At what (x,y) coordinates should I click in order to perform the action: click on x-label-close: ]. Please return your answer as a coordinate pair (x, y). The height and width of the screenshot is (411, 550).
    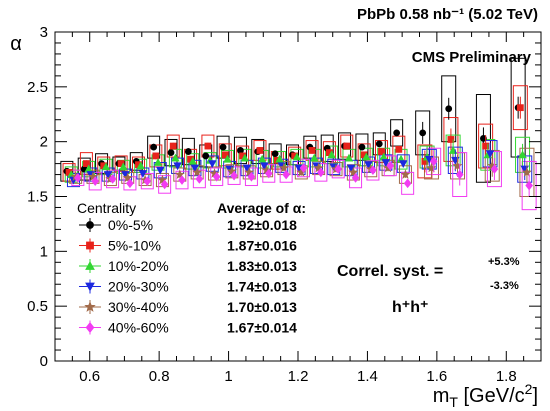
    Looking at the image, I should click on (535, 396).